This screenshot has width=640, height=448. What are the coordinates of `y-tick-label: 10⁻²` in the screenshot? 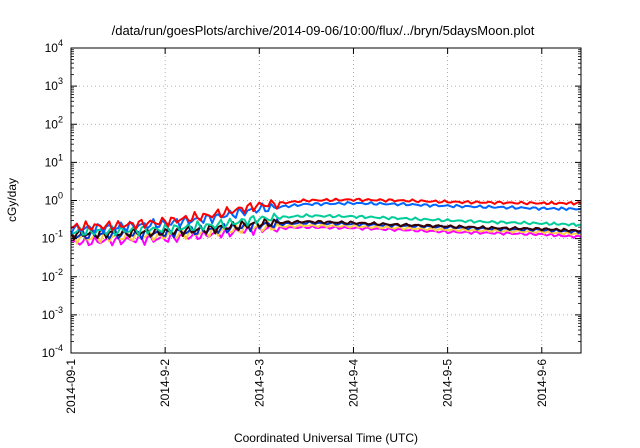 It's located at (52, 275).